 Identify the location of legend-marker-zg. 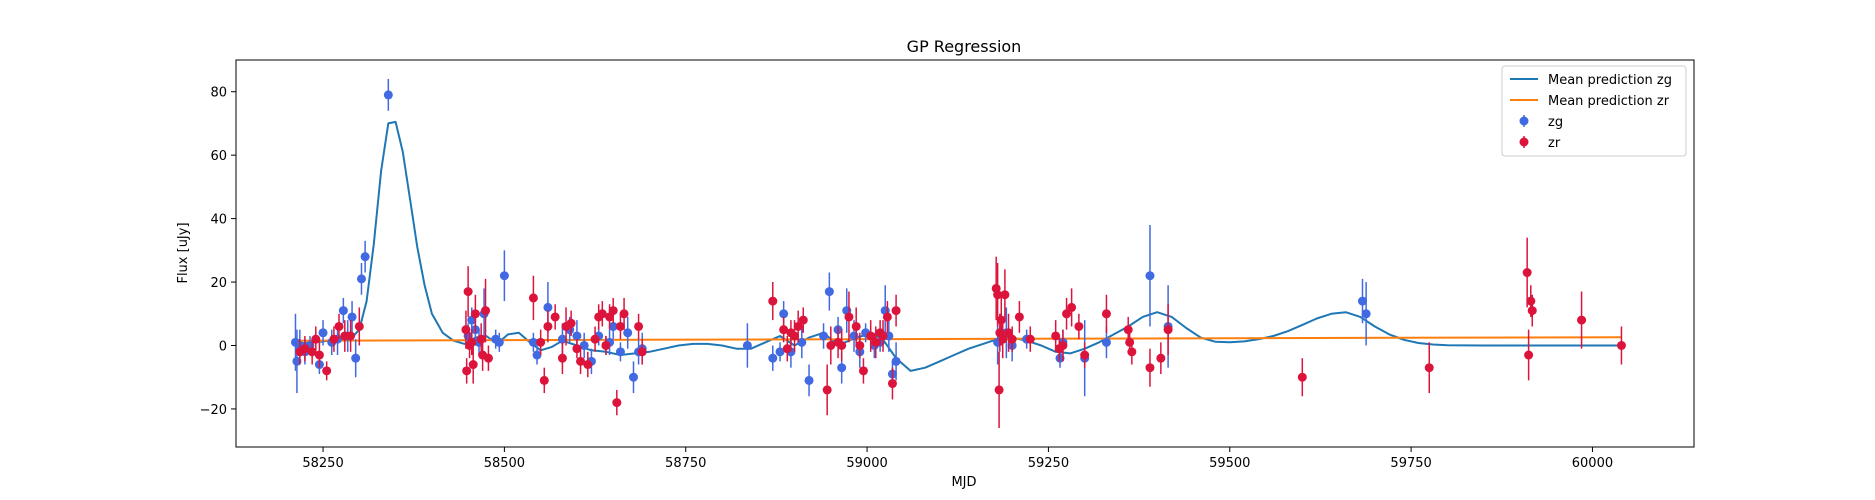
(1524, 121).